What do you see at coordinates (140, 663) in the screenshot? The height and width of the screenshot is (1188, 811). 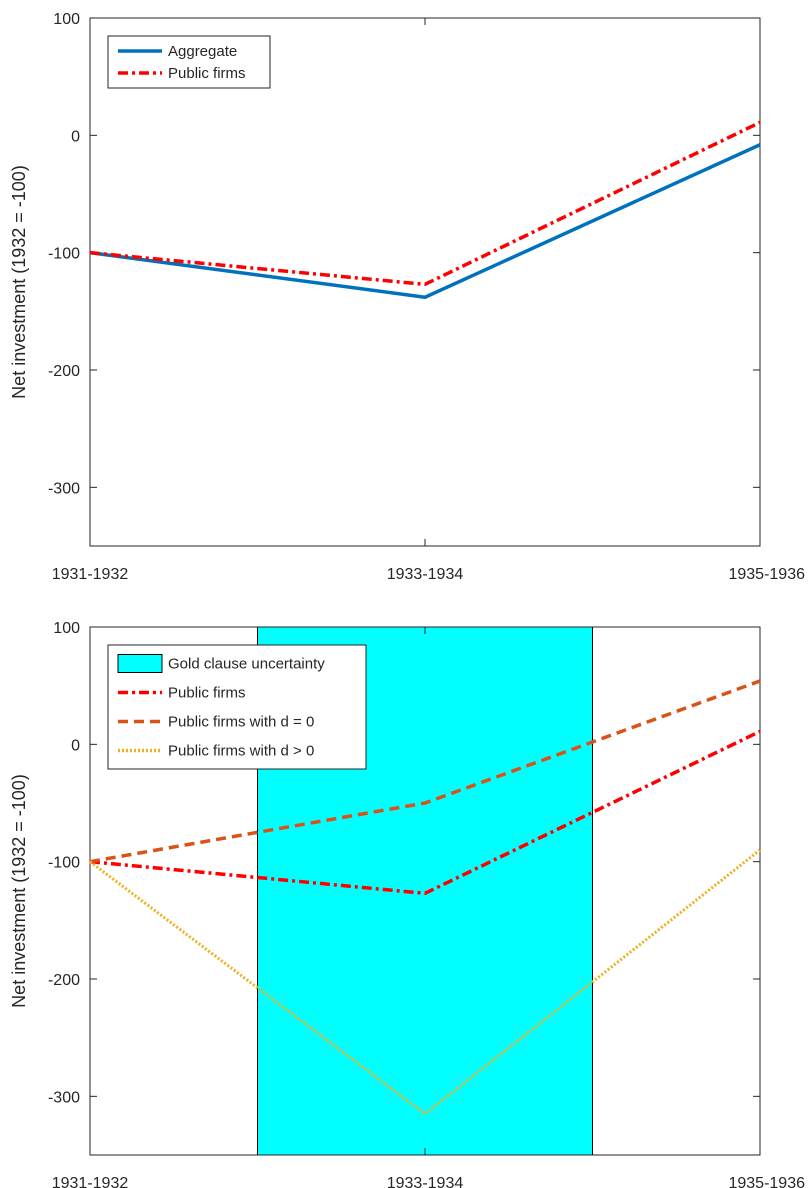 I see `legend-swatch` at bounding box center [140, 663].